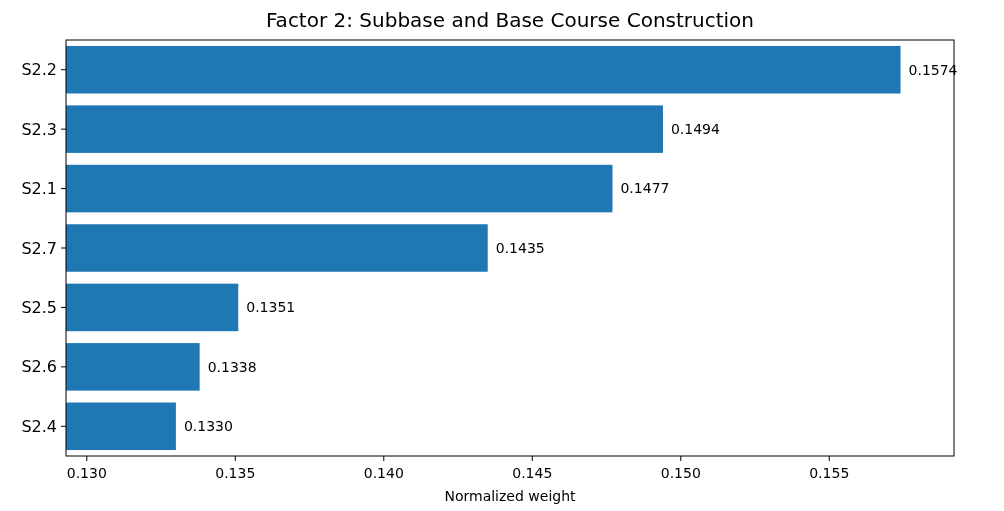 The width and height of the screenshot is (1004, 511). Describe the element at coordinates (39, 70) in the screenshot. I see `y-tick-label: S2.2` at that location.